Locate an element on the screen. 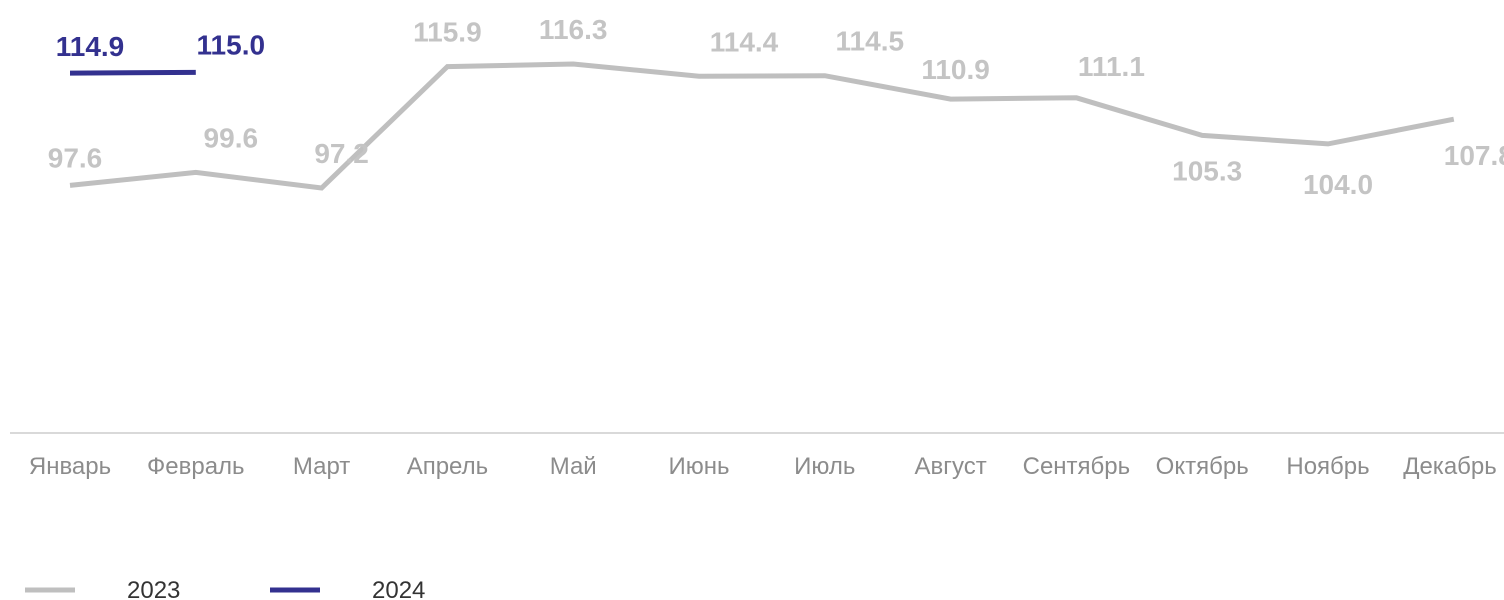 The height and width of the screenshot is (600, 1504). data-label-2023-11: 104.0 is located at coordinates (1338, 184).